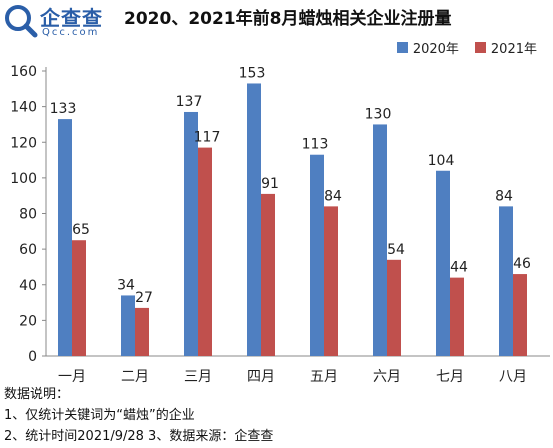  I want to click on data-label-2021: 84, so click(333, 196).